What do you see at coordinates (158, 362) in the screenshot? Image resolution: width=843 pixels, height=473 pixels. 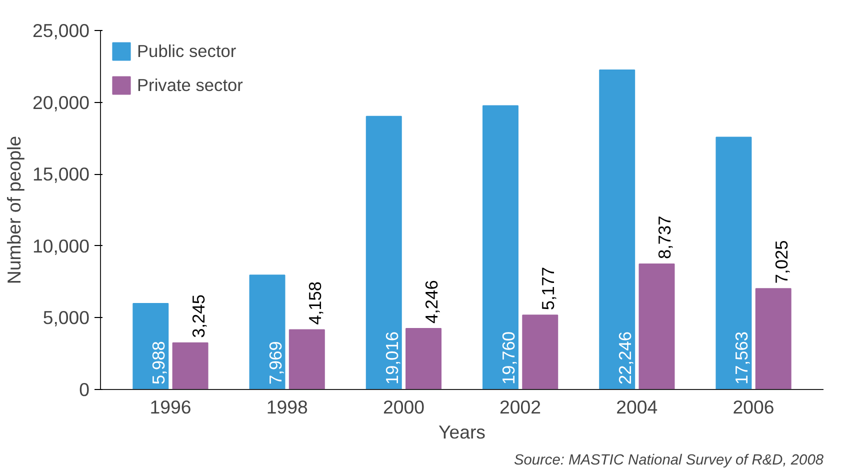 I see `data-label: 5,988` at bounding box center [158, 362].